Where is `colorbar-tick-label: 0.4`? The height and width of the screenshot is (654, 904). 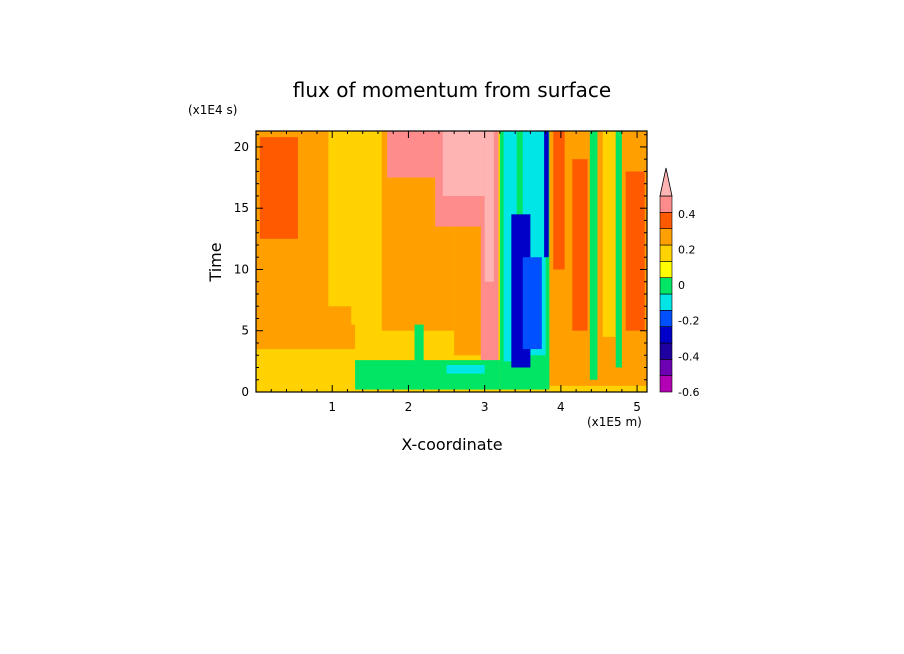
colorbar-tick-label: 0.4 is located at coordinates (687, 214).